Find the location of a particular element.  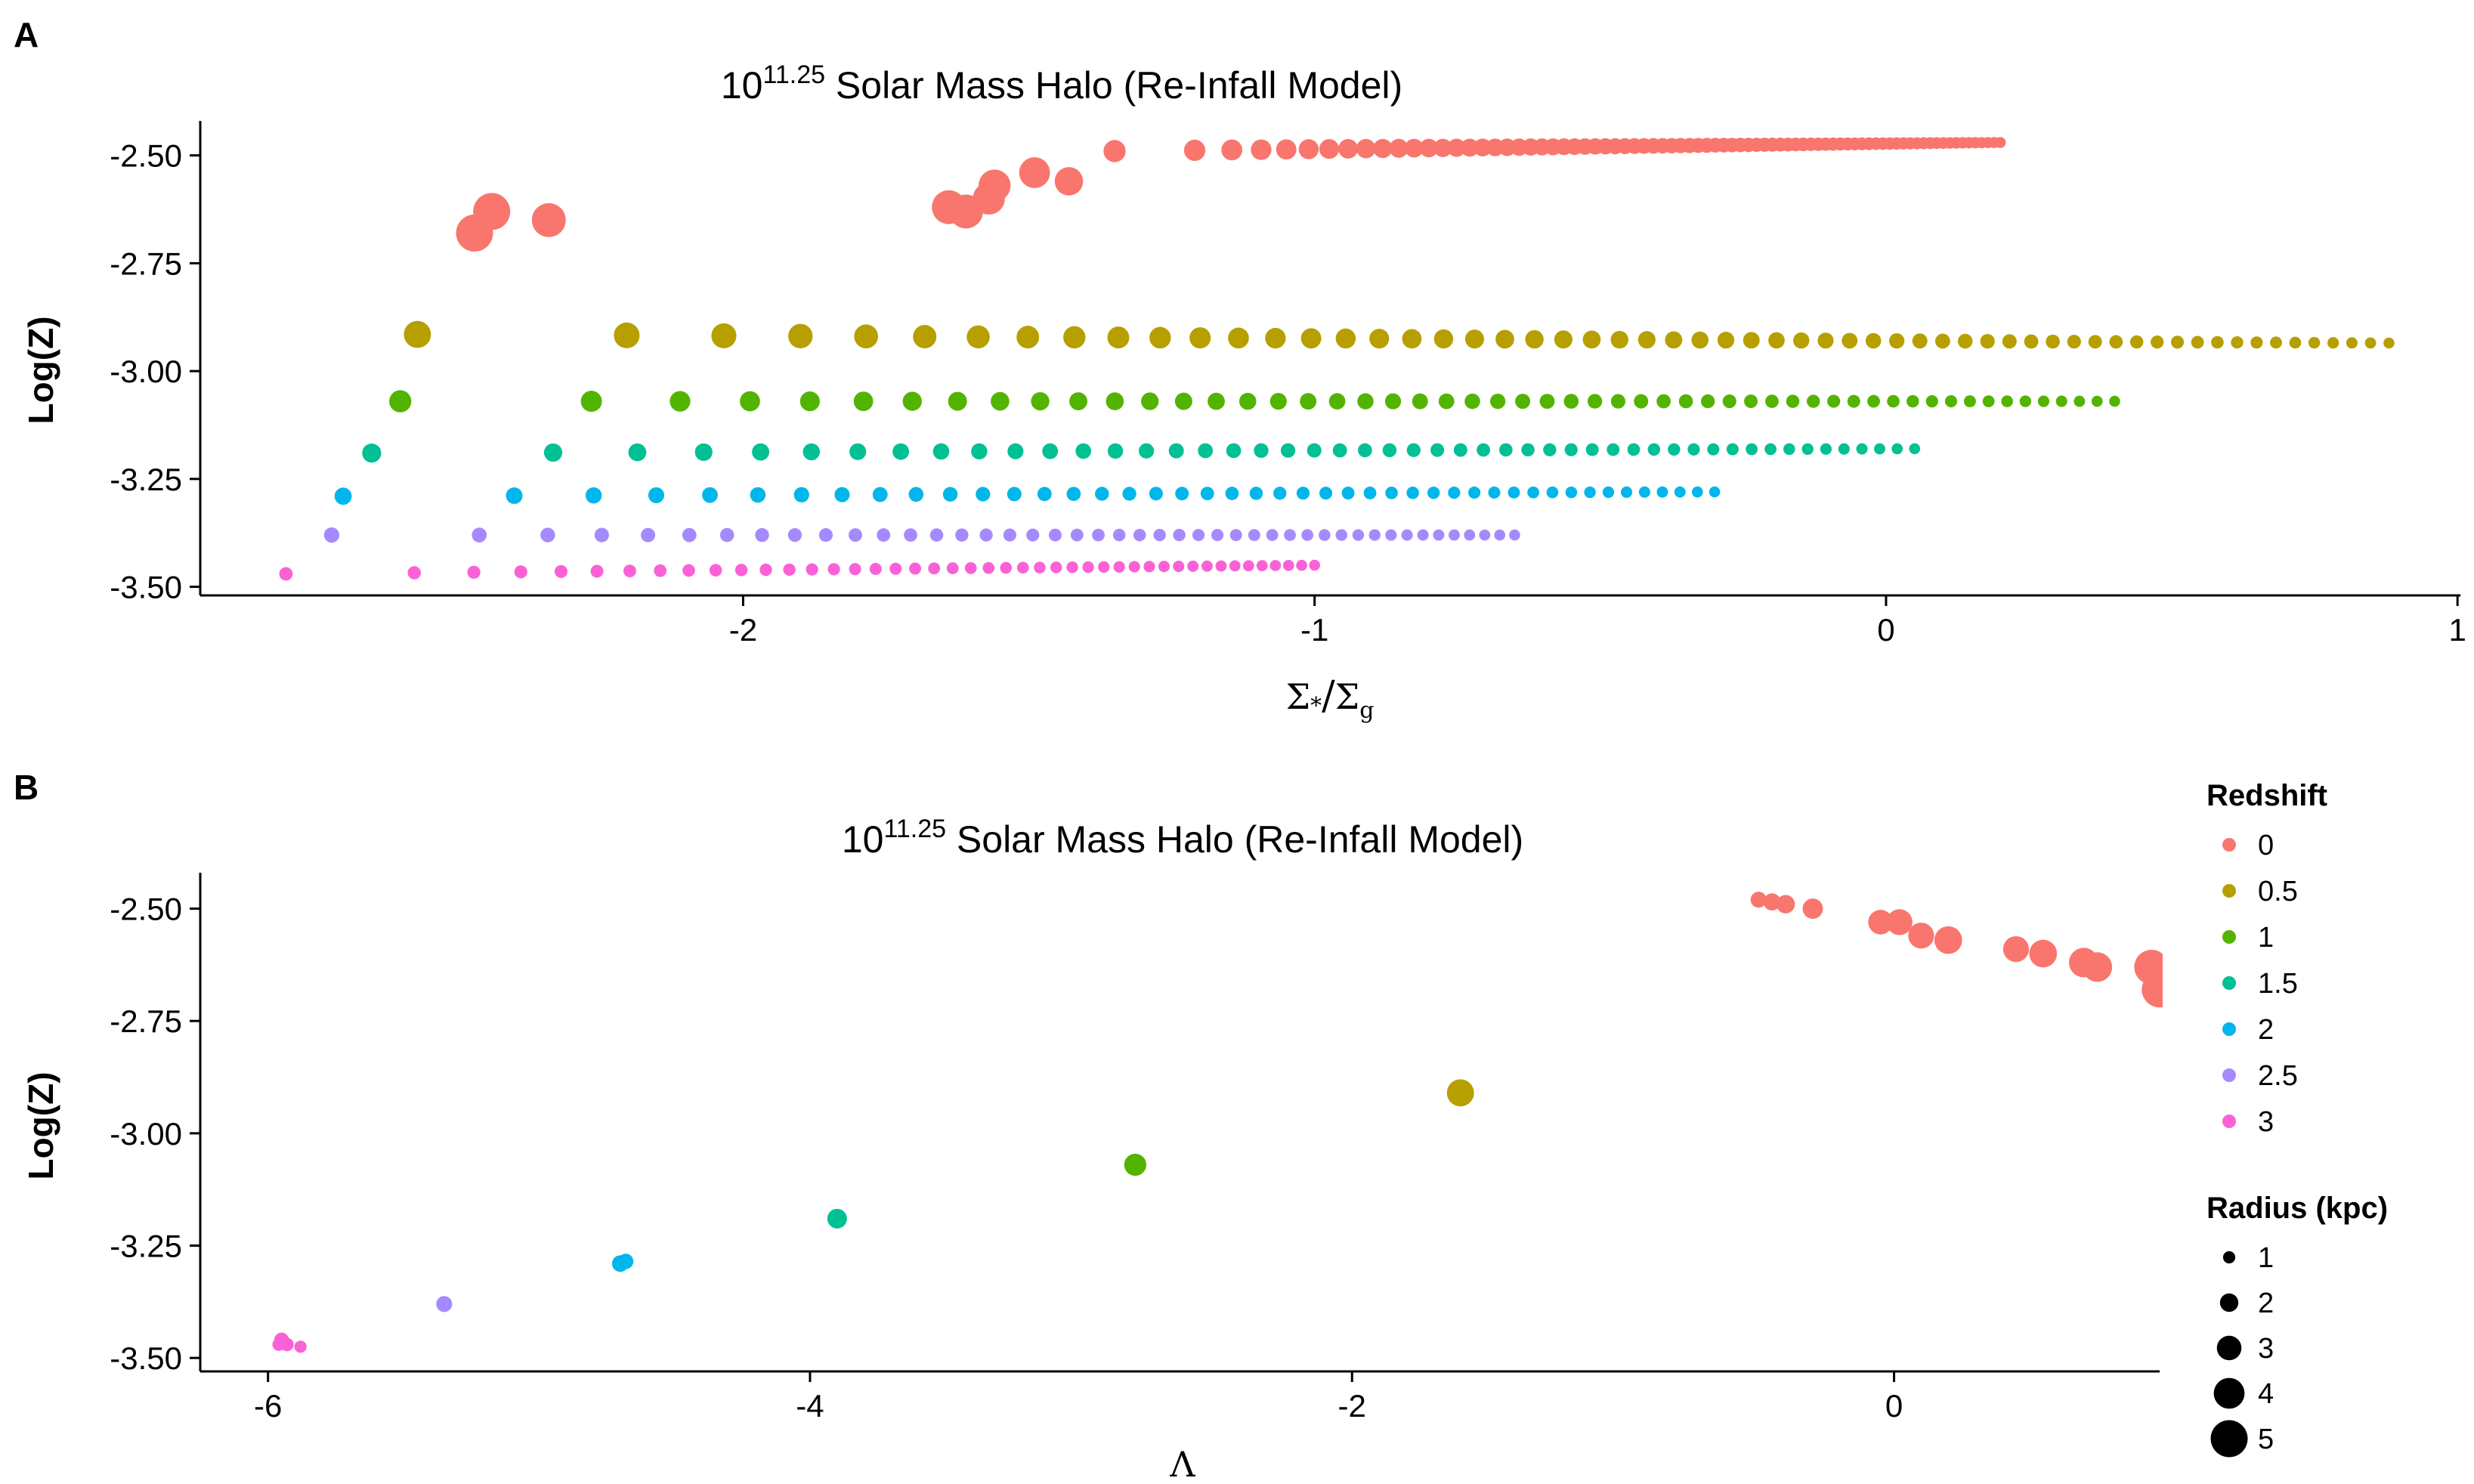

x-tick-label: -1 is located at coordinates (1314, 630).